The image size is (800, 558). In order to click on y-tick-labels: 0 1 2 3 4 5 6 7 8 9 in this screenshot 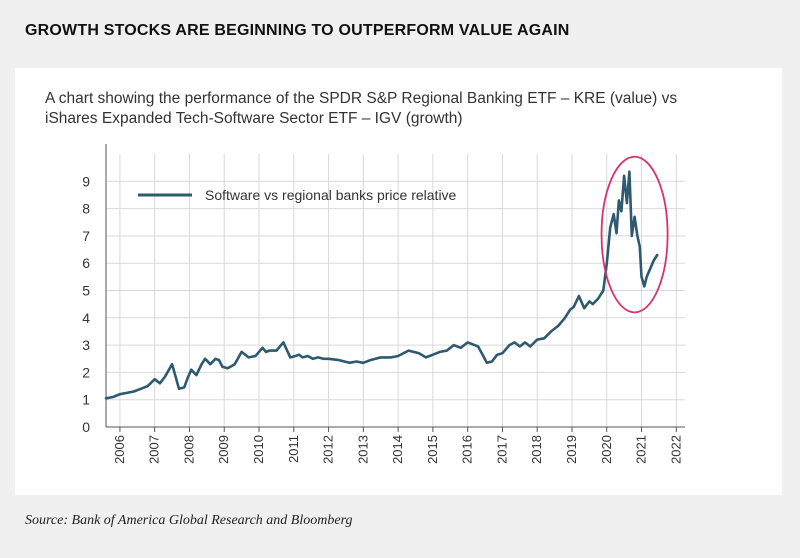, I will do `click(86, 304)`.